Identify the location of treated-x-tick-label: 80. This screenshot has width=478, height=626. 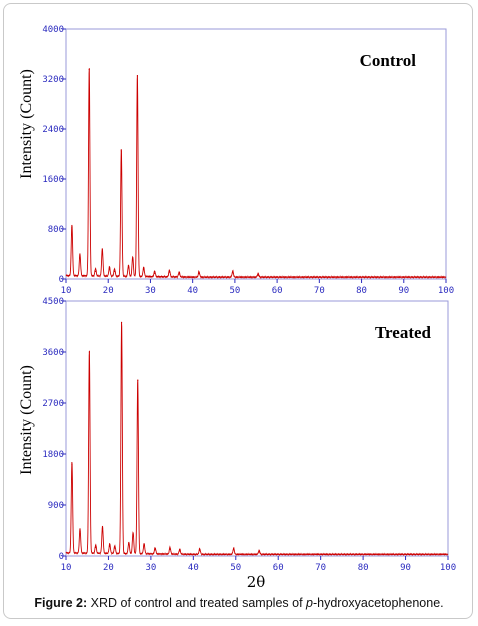
(363, 568).